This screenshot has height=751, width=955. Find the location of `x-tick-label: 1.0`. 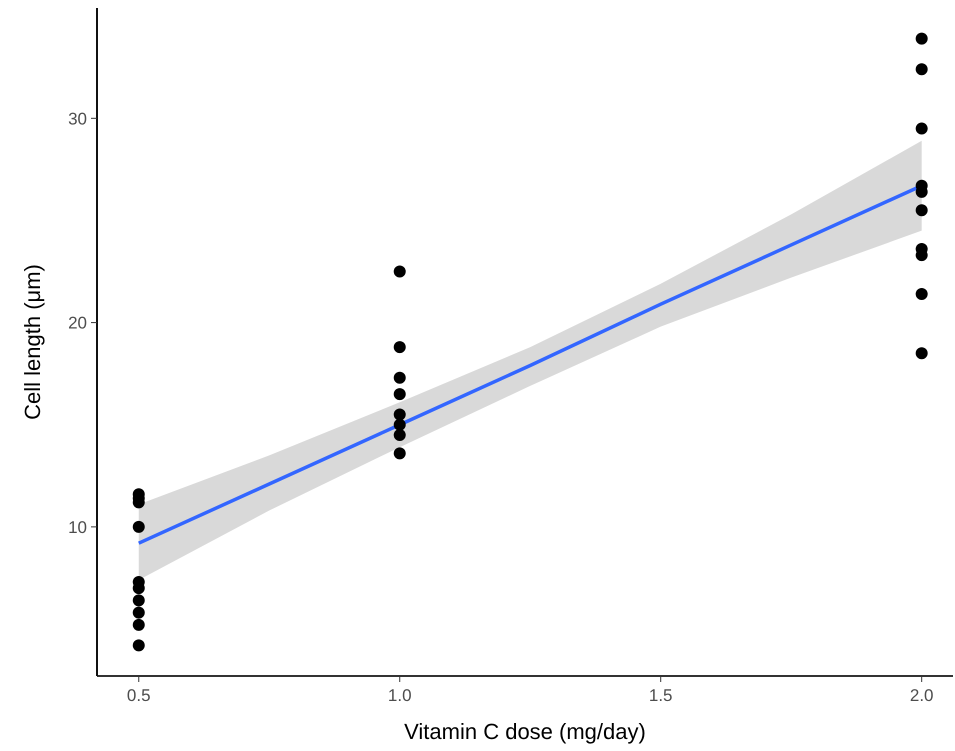

x-tick-label: 1.0 is located at coordinates (400, 695).